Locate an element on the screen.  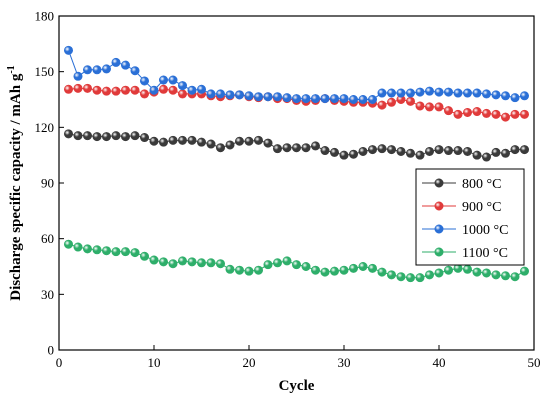
x-tick-label: 30 is located at coordinates (344, 362).